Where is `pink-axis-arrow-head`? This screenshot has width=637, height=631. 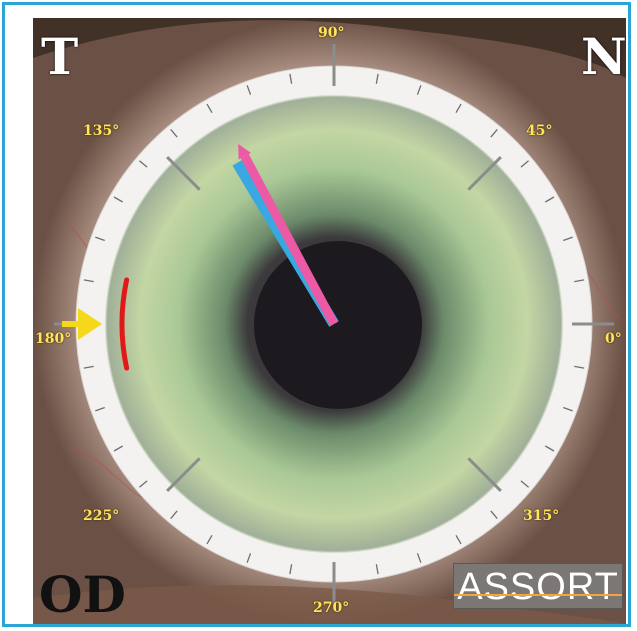 pink-axis-arrow-head is located at coordinates (244, 151).